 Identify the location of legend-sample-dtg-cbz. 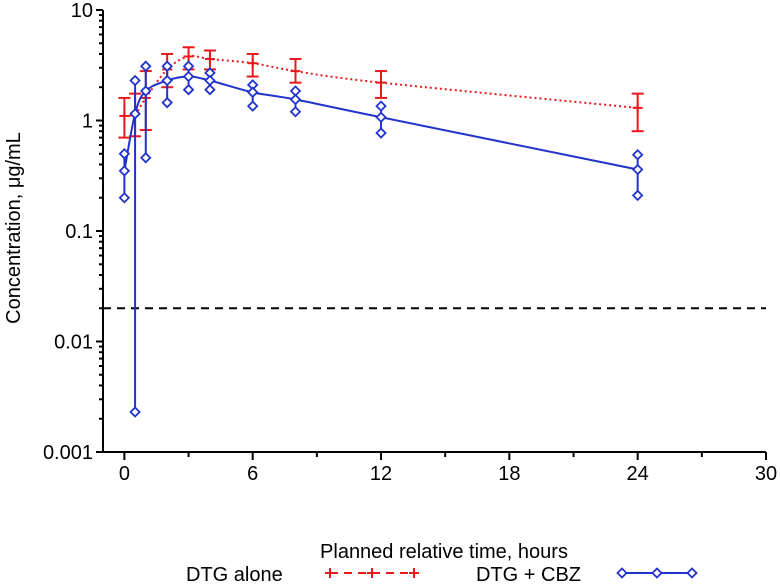
(657, 573).